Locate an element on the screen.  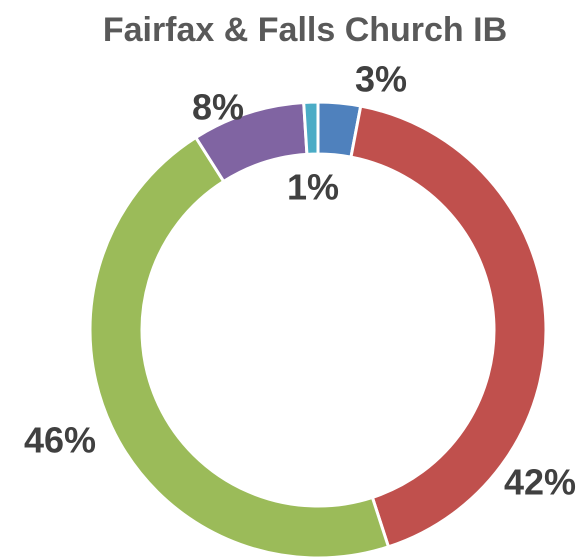
data-label: 1% is located at coordinates (313, 187).